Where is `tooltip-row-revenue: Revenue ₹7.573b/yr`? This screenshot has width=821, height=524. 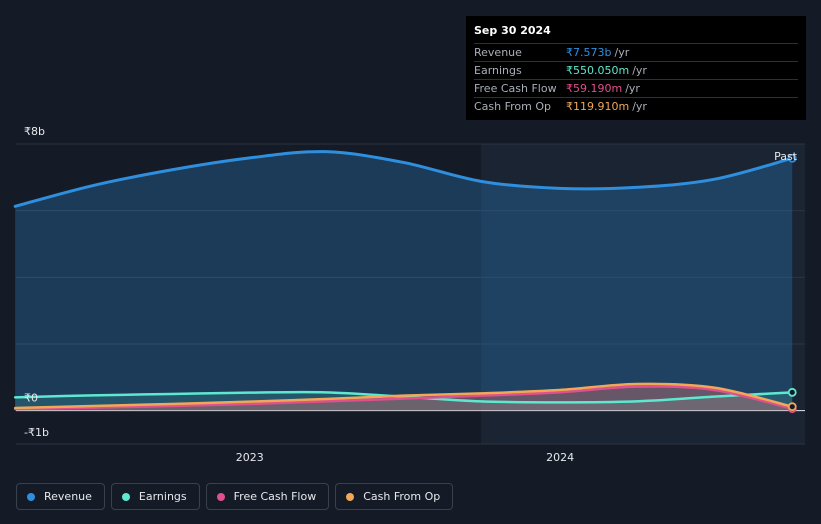 tooltip-row-revenue: Revenue ₹7.573b/yr is located at coordinates (636, 52).